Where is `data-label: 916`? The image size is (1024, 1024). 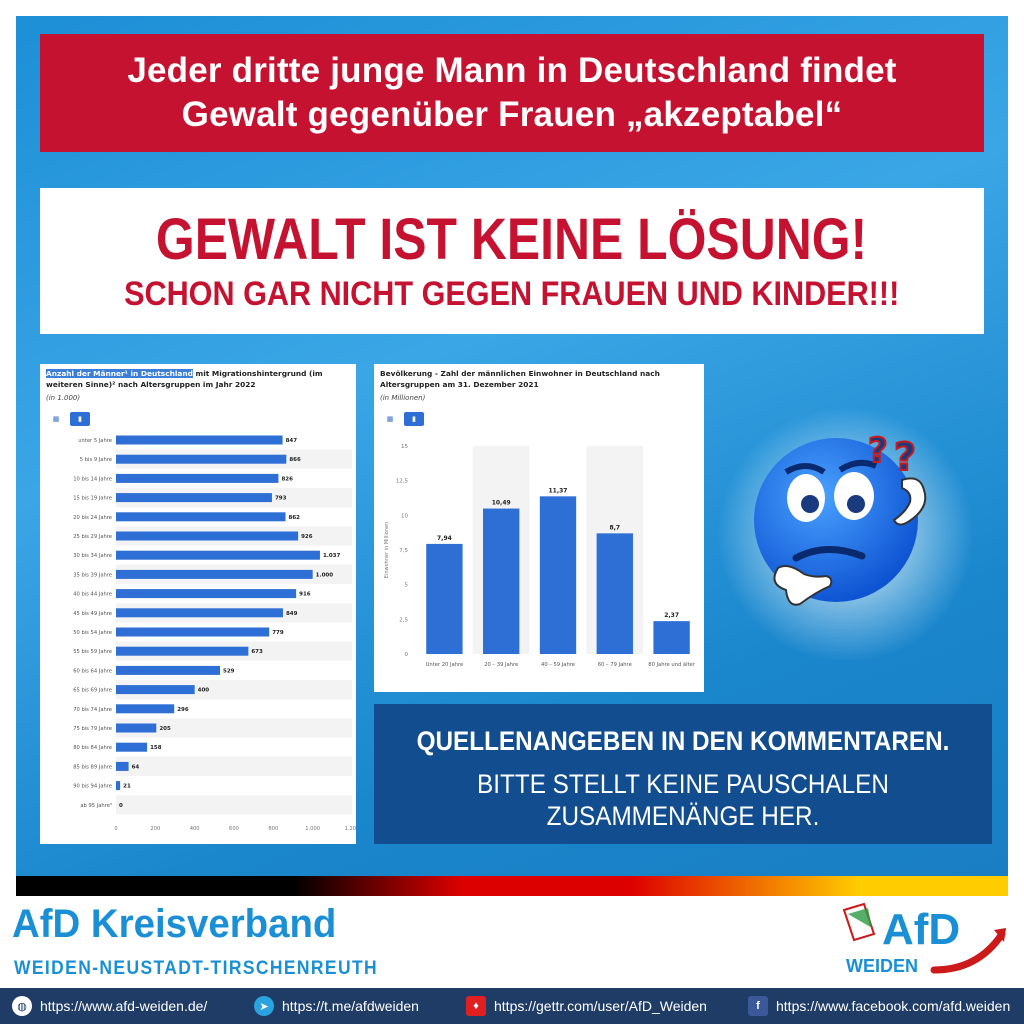
data-label: 916 is located at coordinates (305, 595).